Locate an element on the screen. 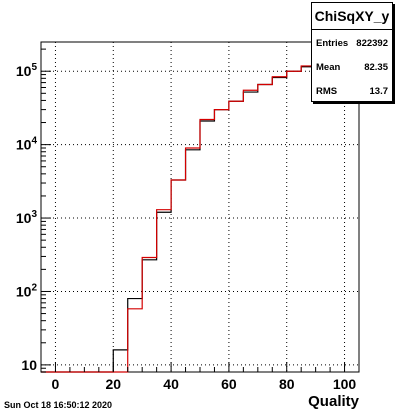 This screenshot has width=400, height=414. x-tick-label: 20 is located at coordinates (113, 384).